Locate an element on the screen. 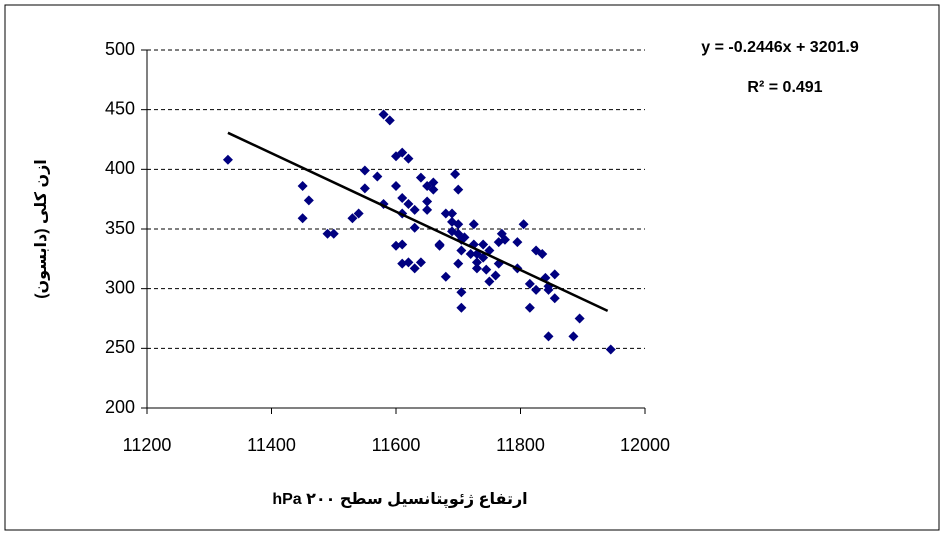  y-tick-label: 200 is located at coordinates (120, 407).